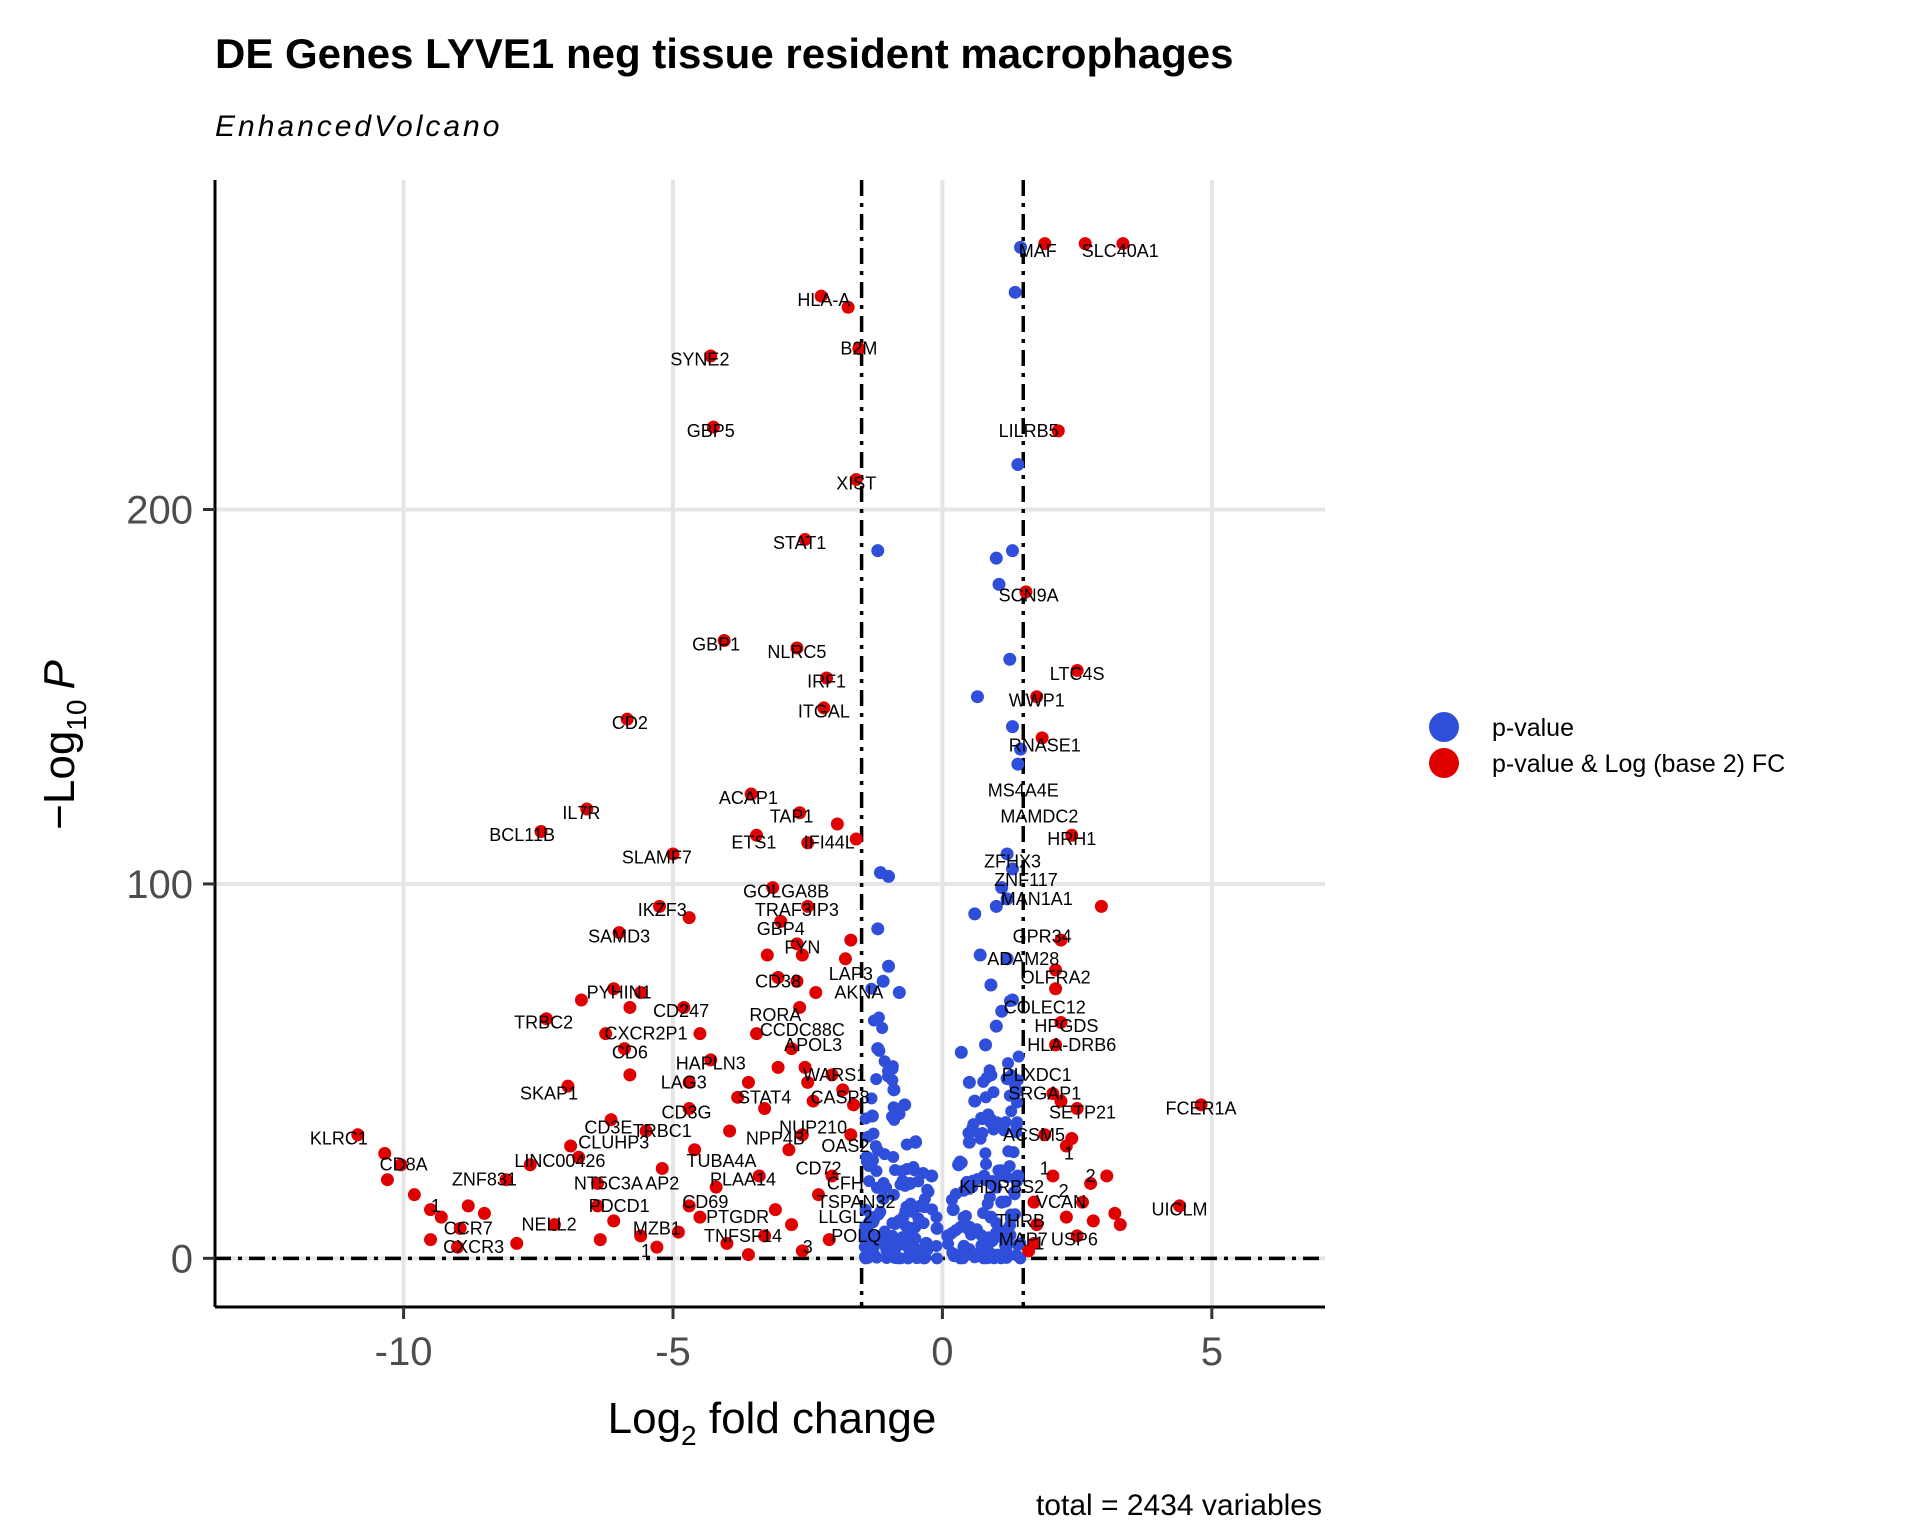  What do you see at coordinates (743, 1236) in the screenshot?
I see `gene-label: TNFSF14` at bounding box center [743, 1236].